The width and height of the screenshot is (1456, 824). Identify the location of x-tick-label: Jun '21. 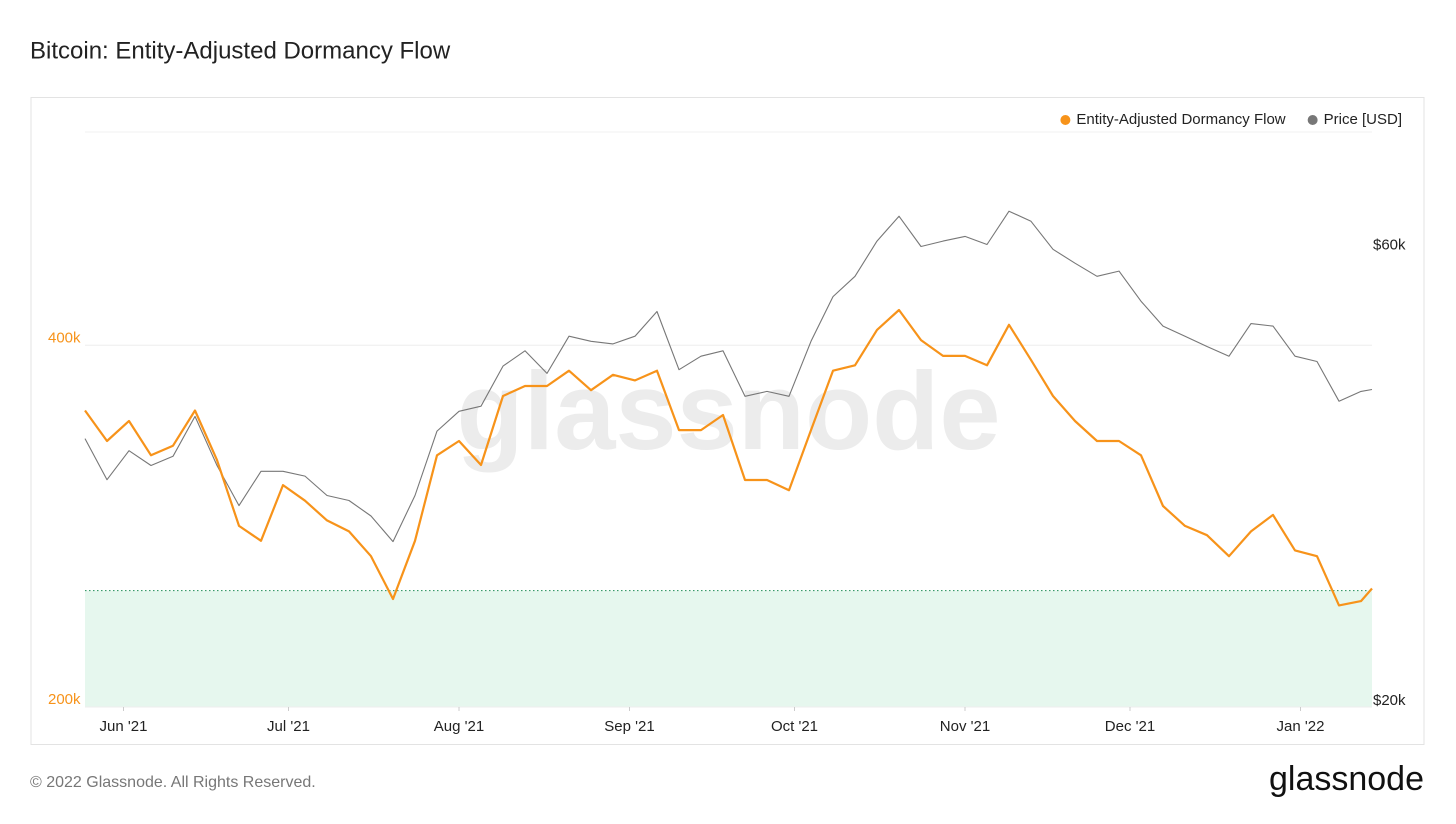
(124, 726).